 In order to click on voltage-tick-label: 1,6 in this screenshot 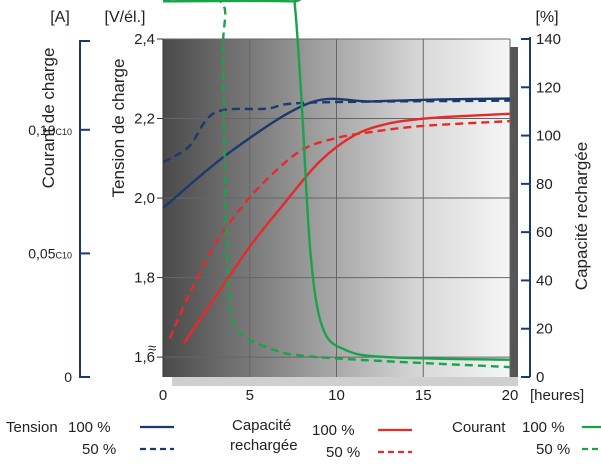, I will do `click(144, 357)`.